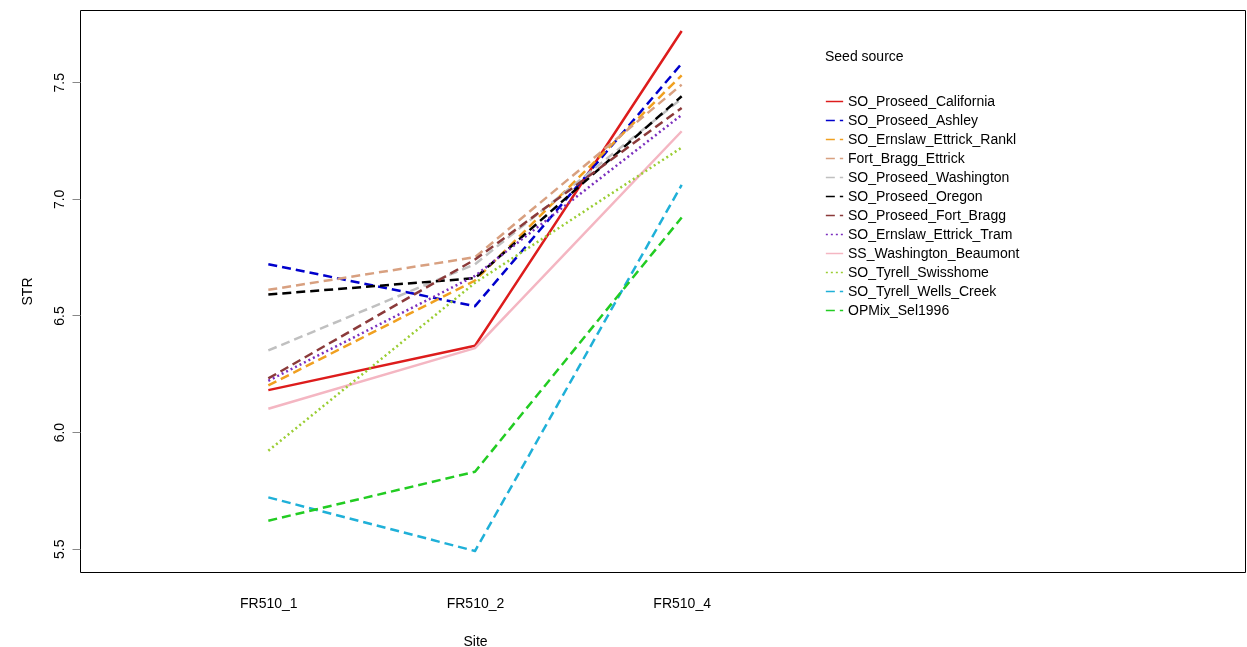 The image size is (1247, 647). I want to click on legend-label: SO_Proseed_Washington, so click(929, 176).